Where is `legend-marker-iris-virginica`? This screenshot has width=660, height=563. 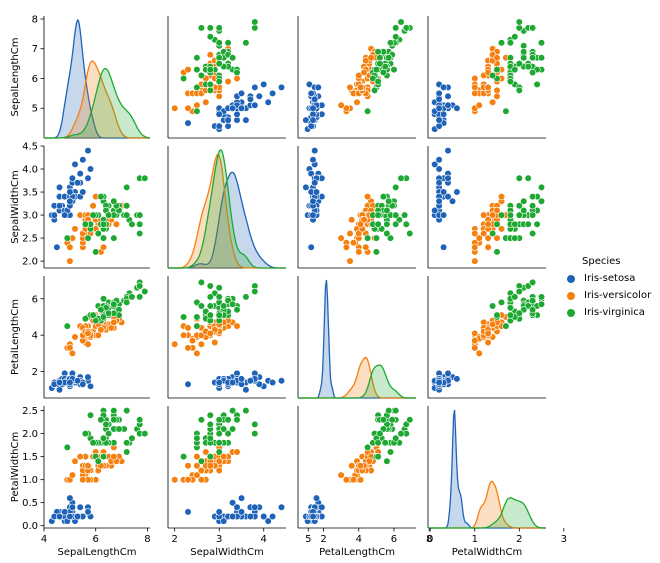
legend-marker-iris-virginica is located at coordinates (571, 312).